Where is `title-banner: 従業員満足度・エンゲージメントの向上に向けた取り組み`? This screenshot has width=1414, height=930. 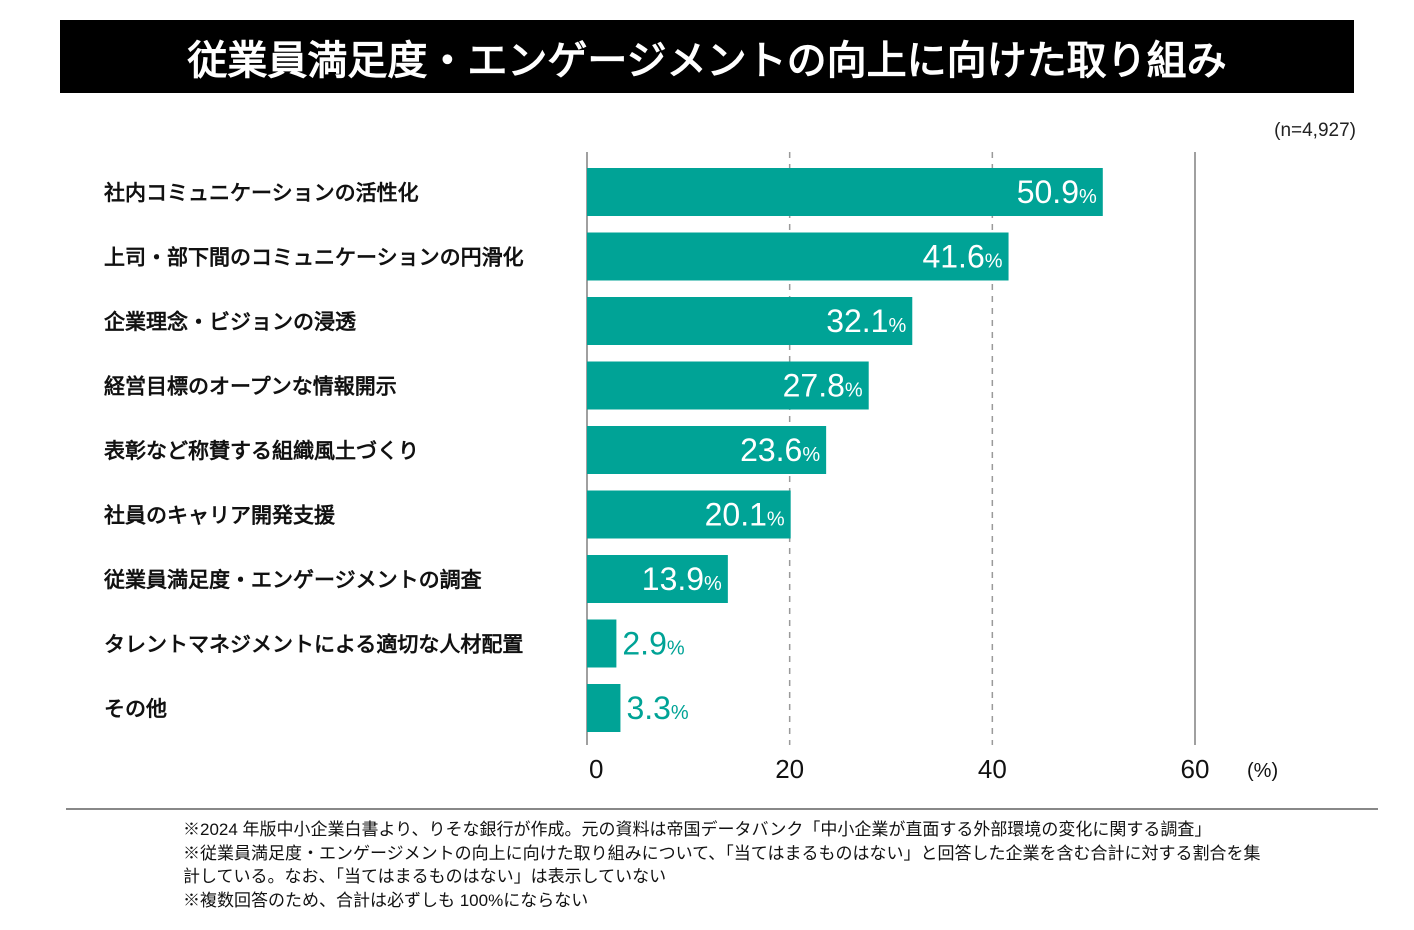
title-banner: 従業員満足度・エンゲージメントの向上に向けた取り組み is located at coordinates (707, 56).